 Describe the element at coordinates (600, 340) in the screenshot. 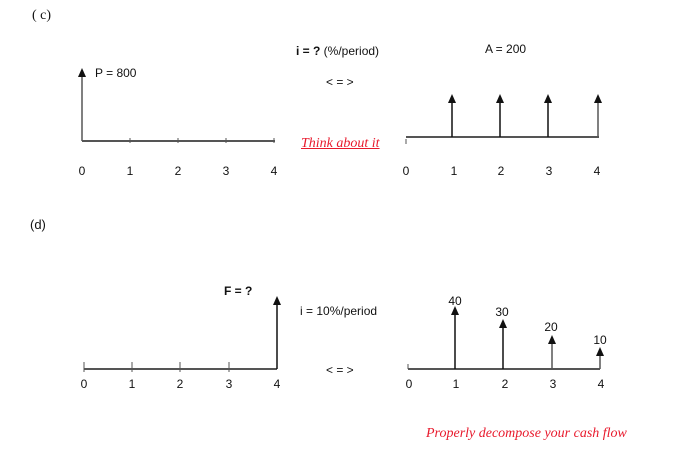

I see `cash-flow-value: 10` at that location.